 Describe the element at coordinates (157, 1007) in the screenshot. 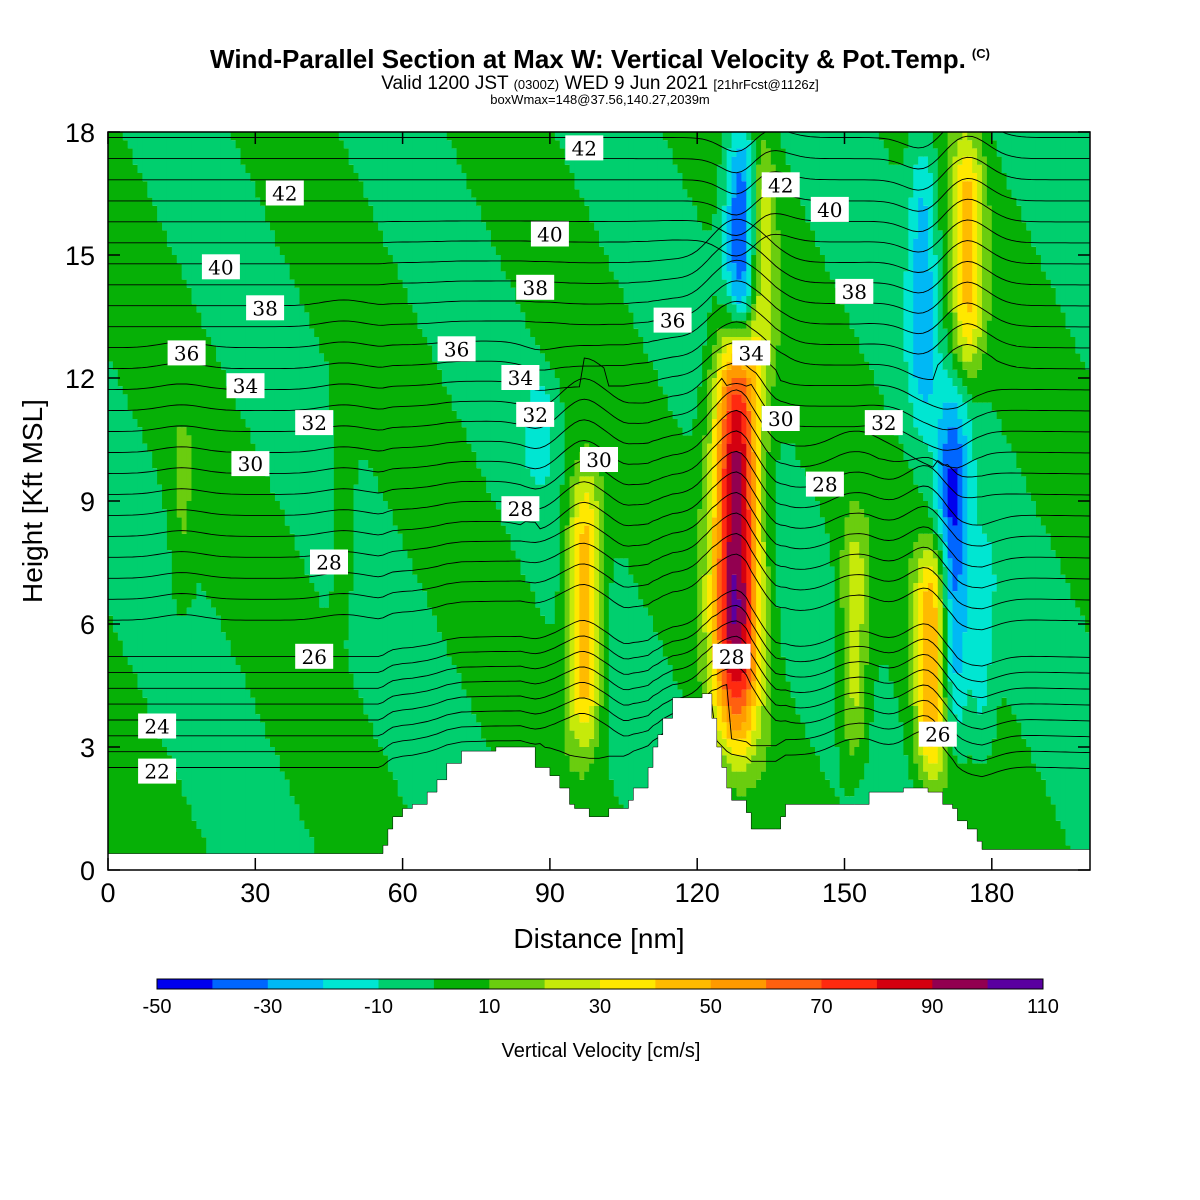

I see `colorbar-tick-label: -50` at that location.